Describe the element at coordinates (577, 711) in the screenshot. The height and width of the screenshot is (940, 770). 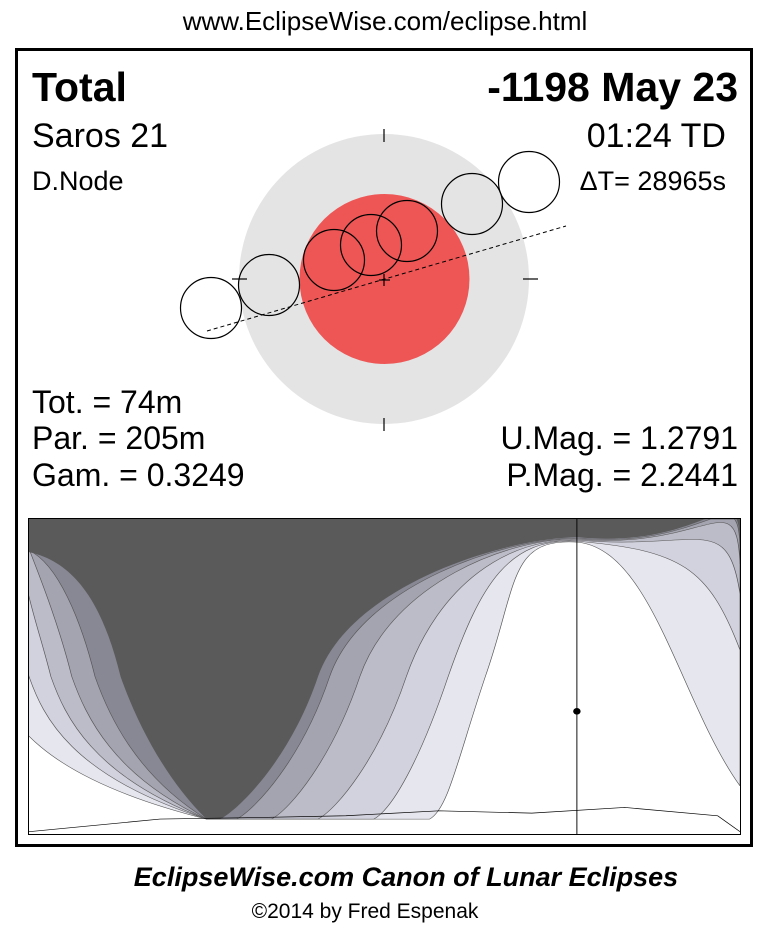
I see `greatest-eclipse-point` at that location.